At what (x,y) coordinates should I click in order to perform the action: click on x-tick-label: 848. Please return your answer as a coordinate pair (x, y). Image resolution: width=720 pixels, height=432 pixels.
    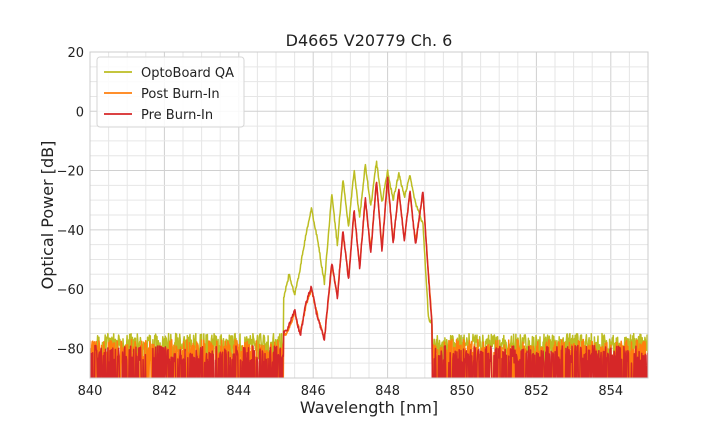
    Looking at the image, I should click on (387, 391).